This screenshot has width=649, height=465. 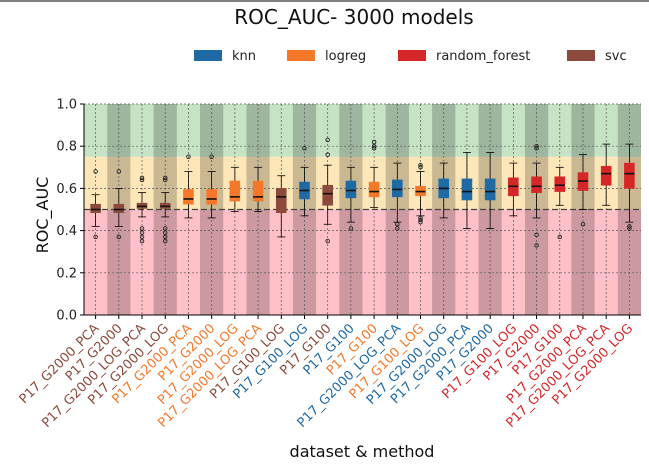 What do you see at coordinates (581, 55) in the screenshot?
I see `legend-swatch-svc` at bounding box center [581, 55].